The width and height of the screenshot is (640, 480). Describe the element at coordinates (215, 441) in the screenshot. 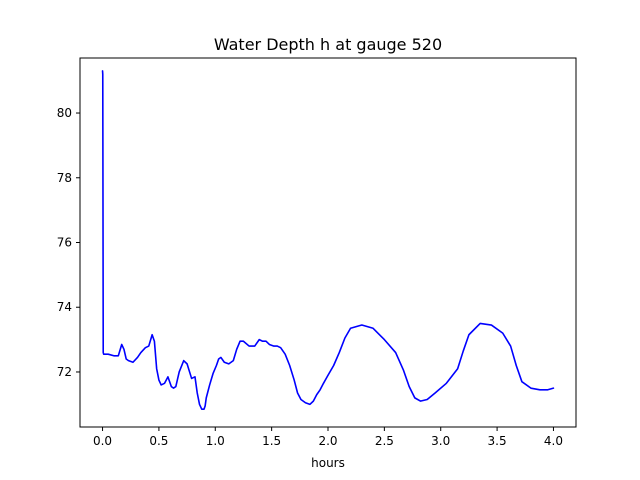

I see `x-tick-label: 1.0` at that location.